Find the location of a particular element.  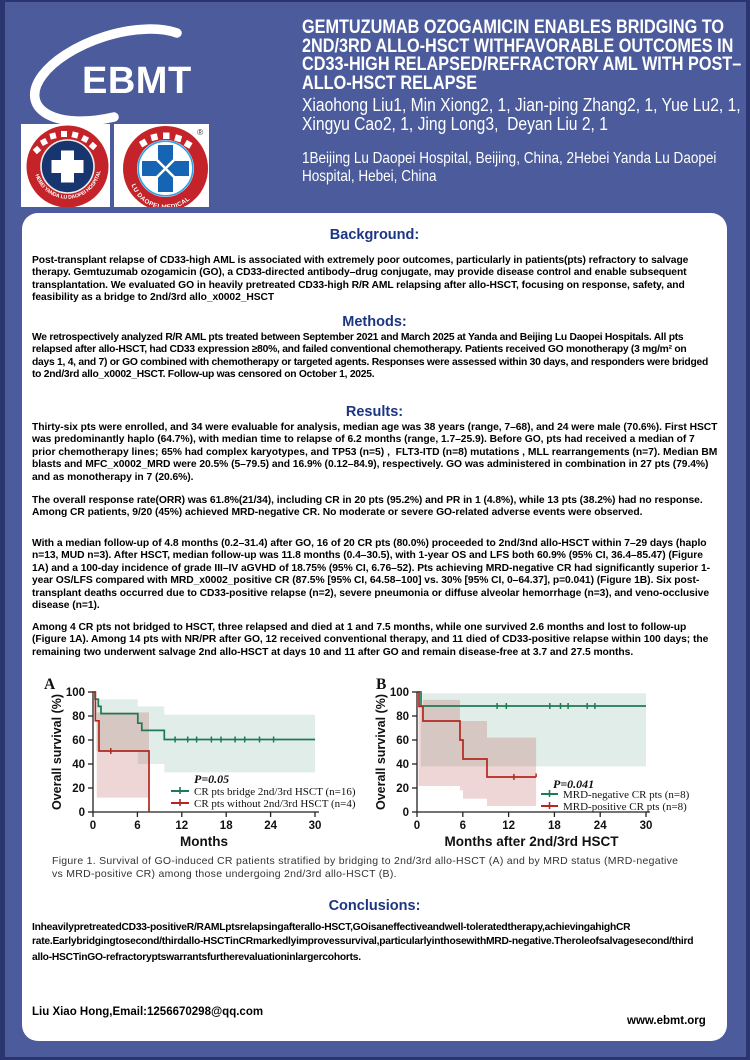

svg-text: P=0.05 is located at coordinates (211, 779).